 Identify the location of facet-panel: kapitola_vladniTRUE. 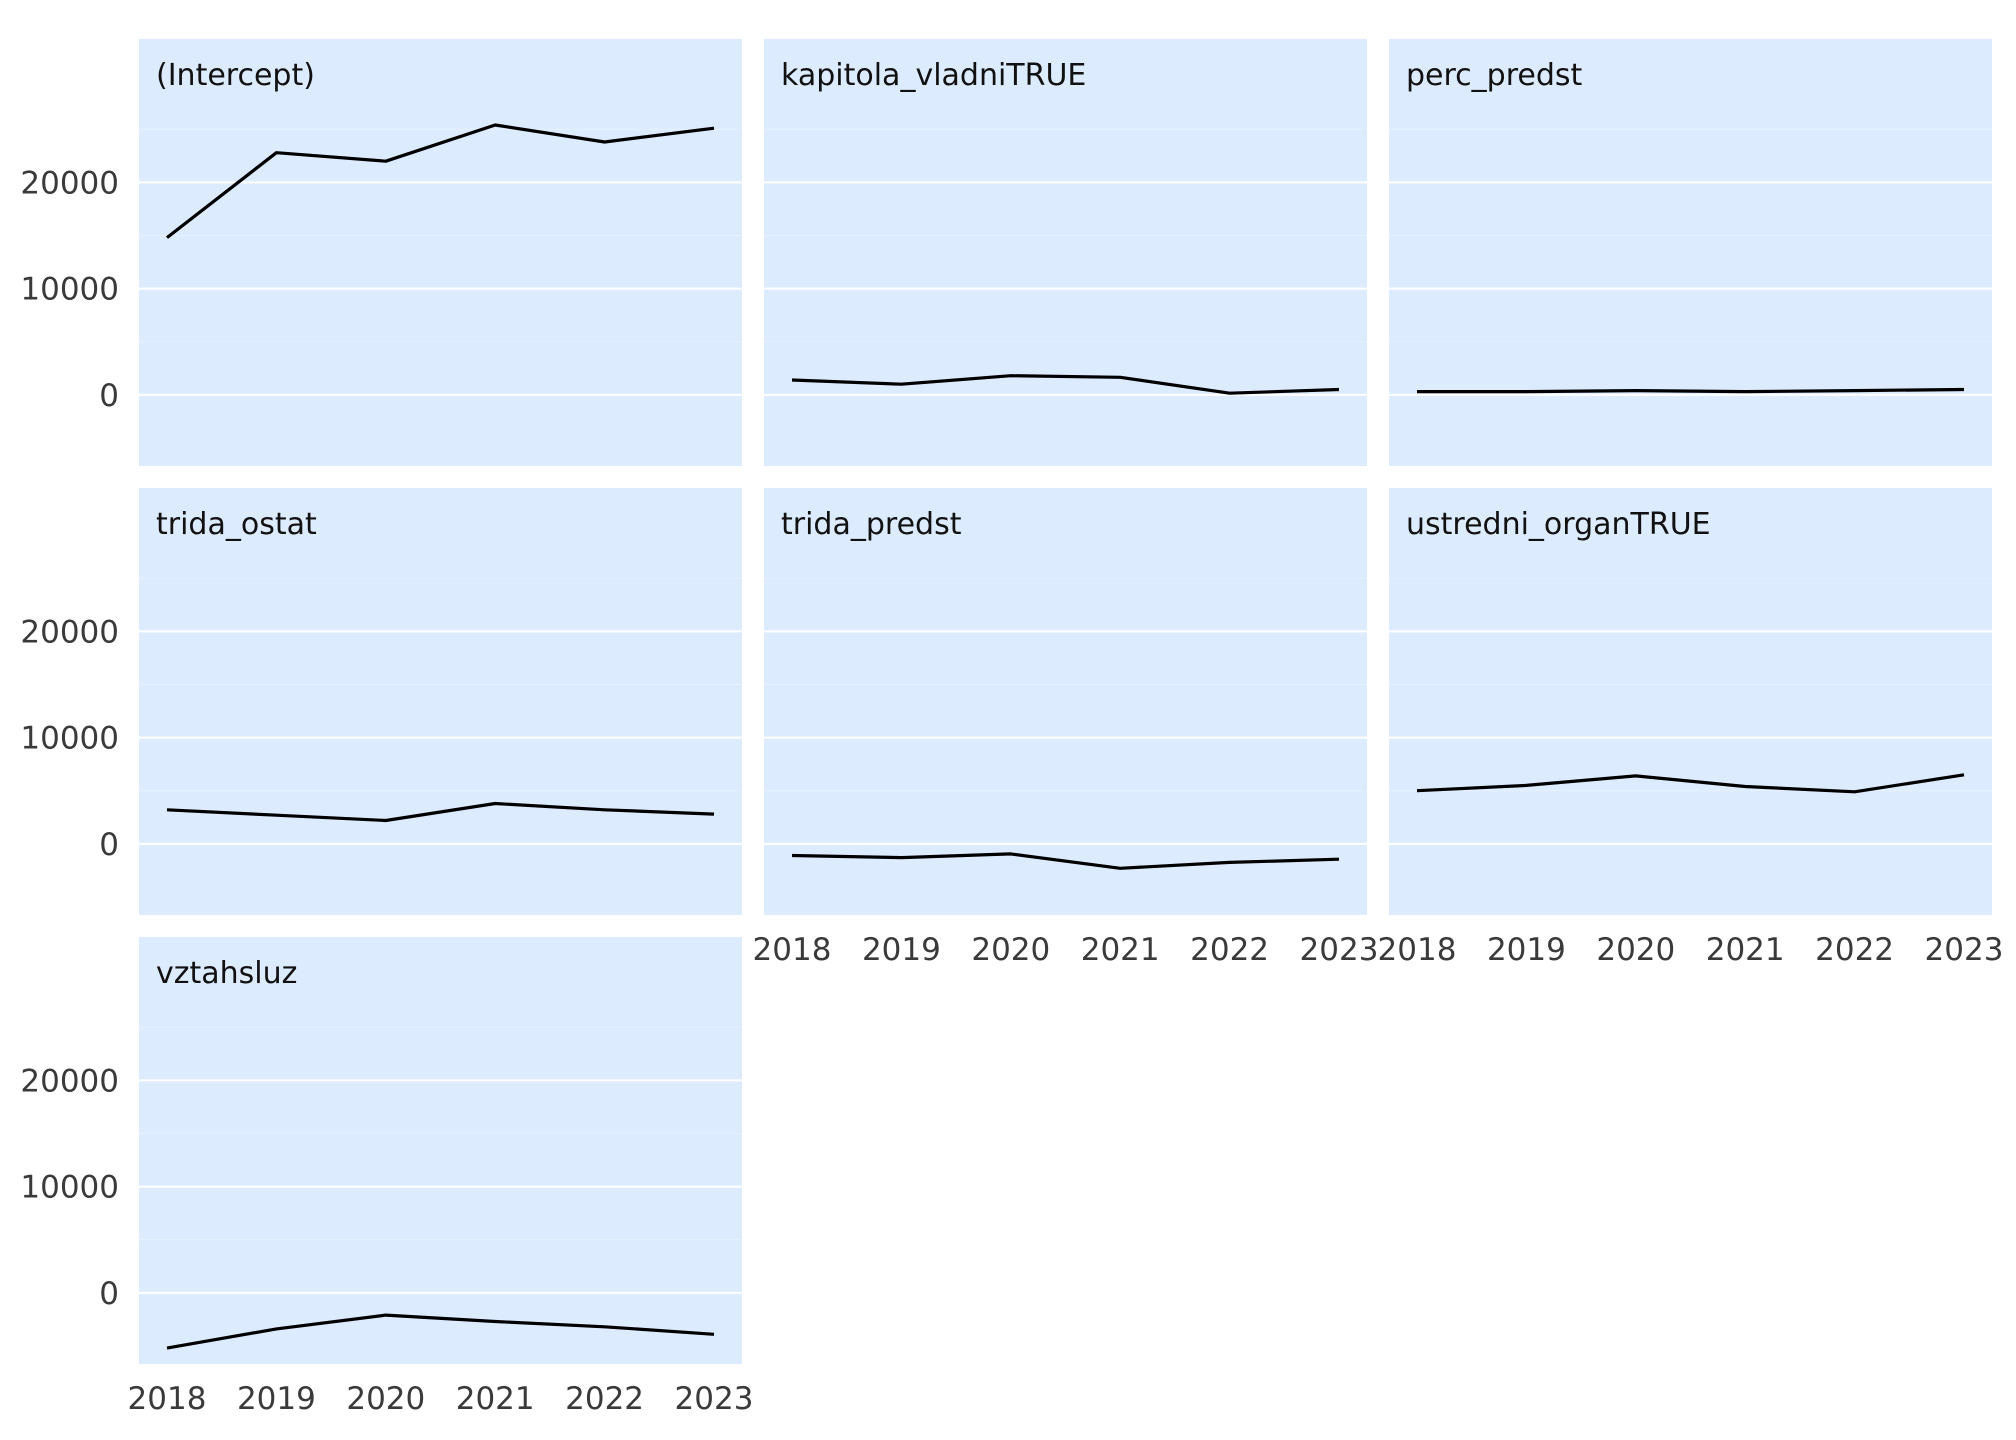
(1065, 252).